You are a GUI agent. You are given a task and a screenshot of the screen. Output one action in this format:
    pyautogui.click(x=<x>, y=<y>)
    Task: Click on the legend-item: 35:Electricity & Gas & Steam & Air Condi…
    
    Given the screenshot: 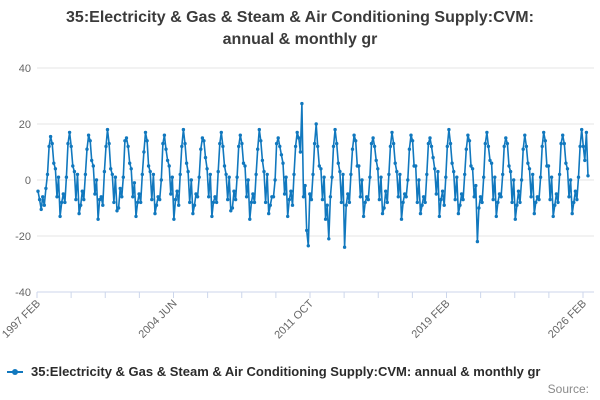 What is the action you would take?
    pyautogui.click(x=301, y=371)
    